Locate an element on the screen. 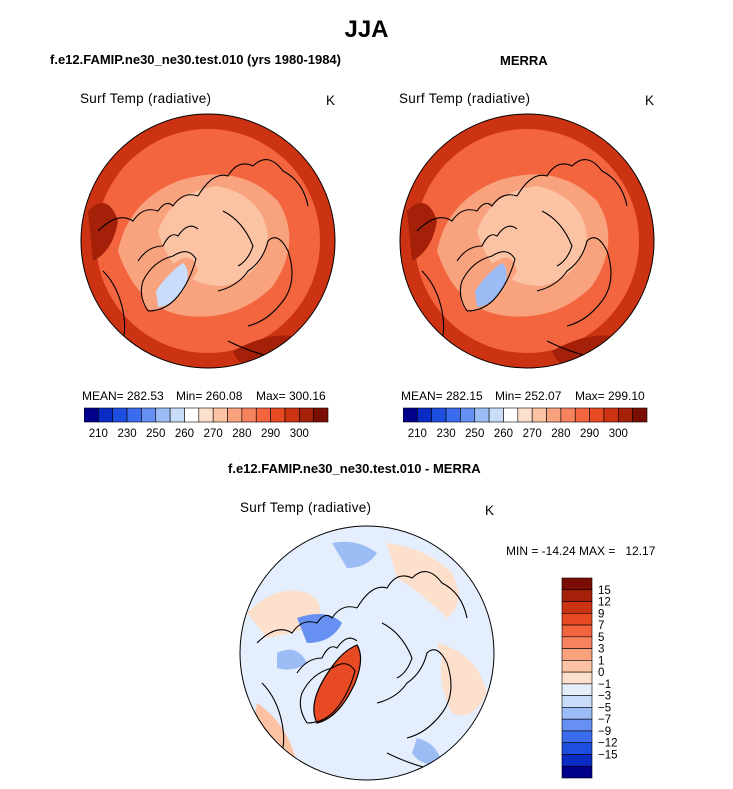  colorbar-tick-label: 300 is located at coordinates (299, 434).